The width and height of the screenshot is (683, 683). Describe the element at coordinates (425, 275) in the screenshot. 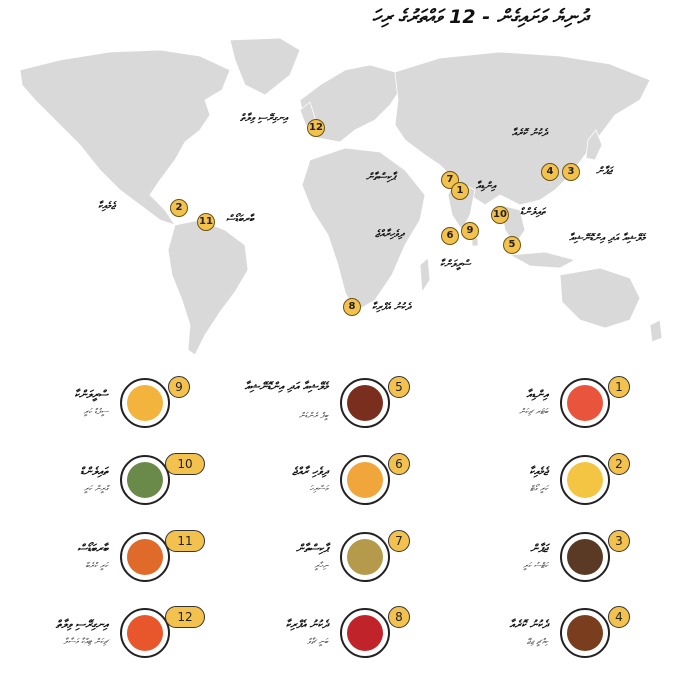

I see `madagascar-landmass` at that location.